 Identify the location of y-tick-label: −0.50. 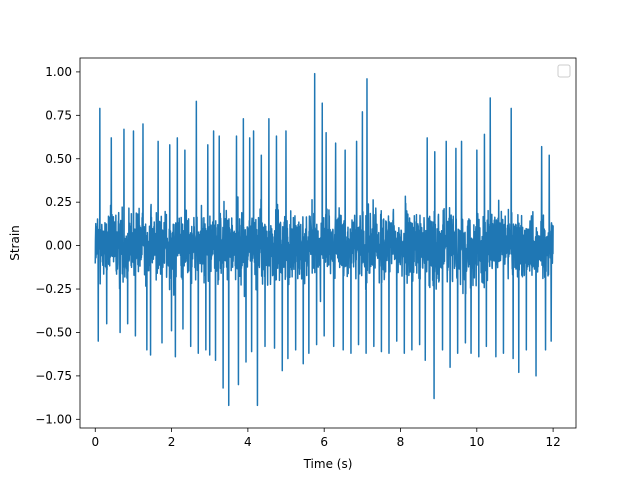
(53, 332).